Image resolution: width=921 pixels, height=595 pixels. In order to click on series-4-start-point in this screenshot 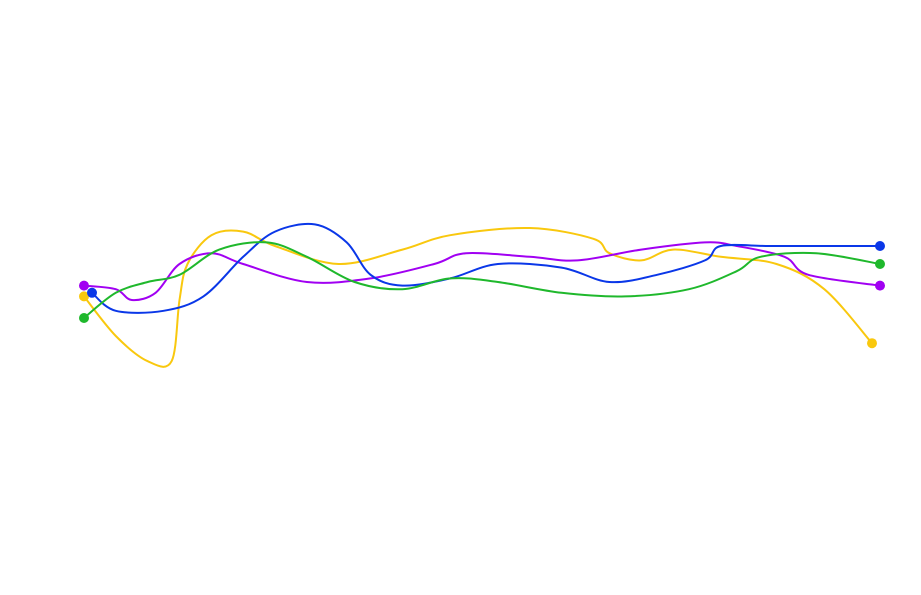, I will do `click(84, 318)`.